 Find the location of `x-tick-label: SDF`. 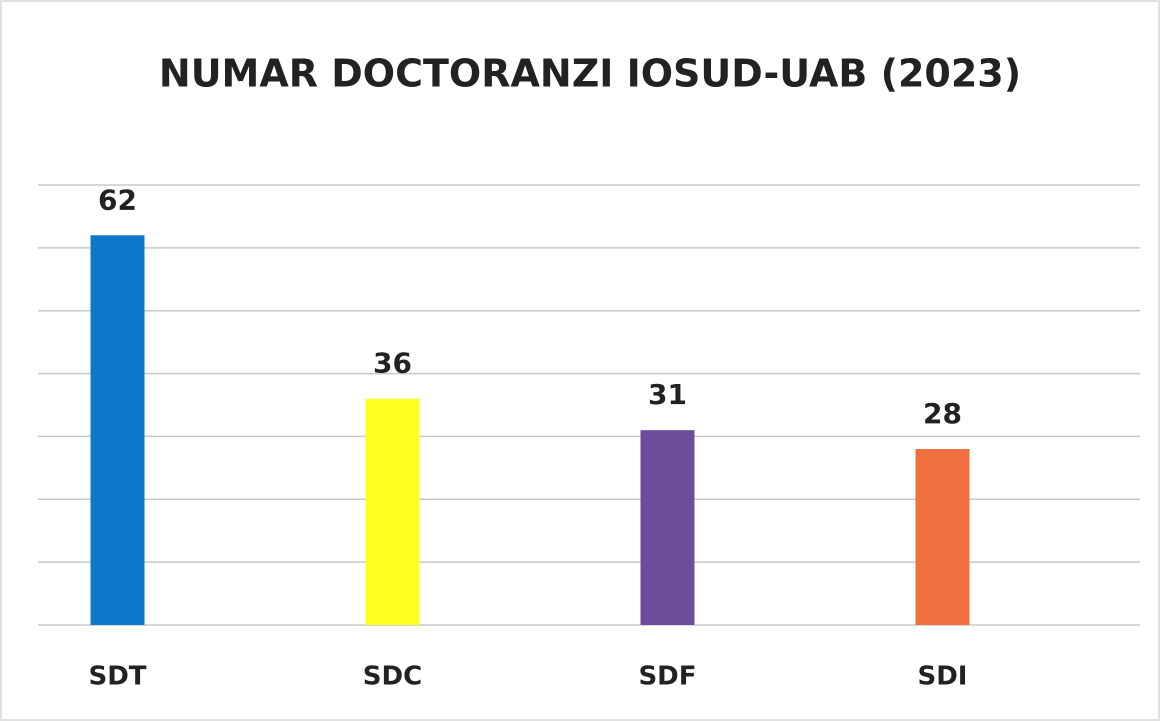

x-tick-label: SDF is located at coordinates (667, 677).